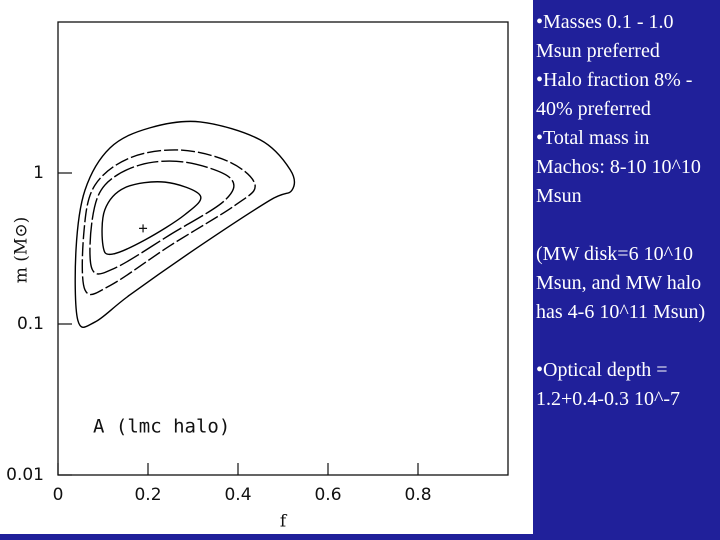 The width and height of the screenshot is (720, 540). Describe the element at coordinates (284, 522) in the screenshot. I see `x-axis-label: f` at that location.